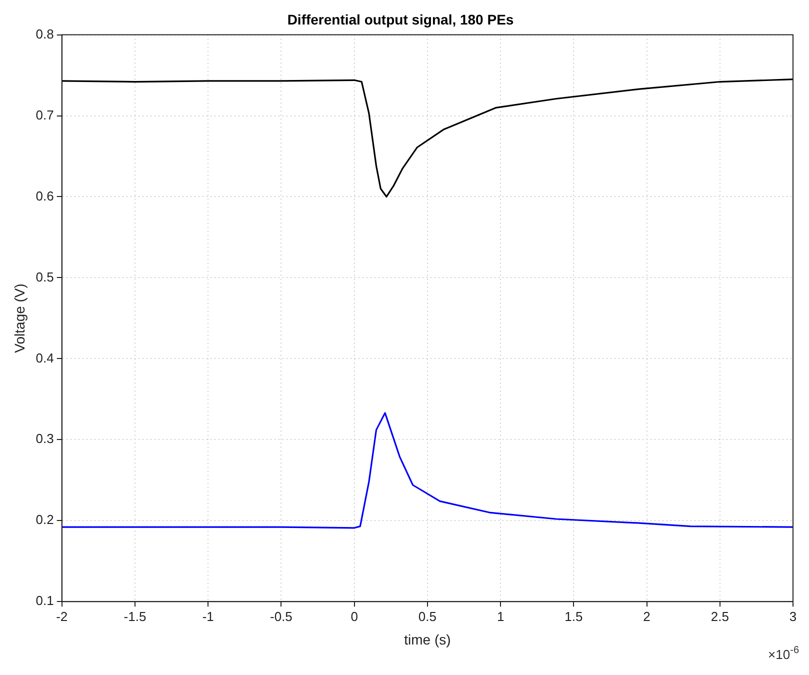  I want to click on y-tick-label: 0.8, so click(45, 34).